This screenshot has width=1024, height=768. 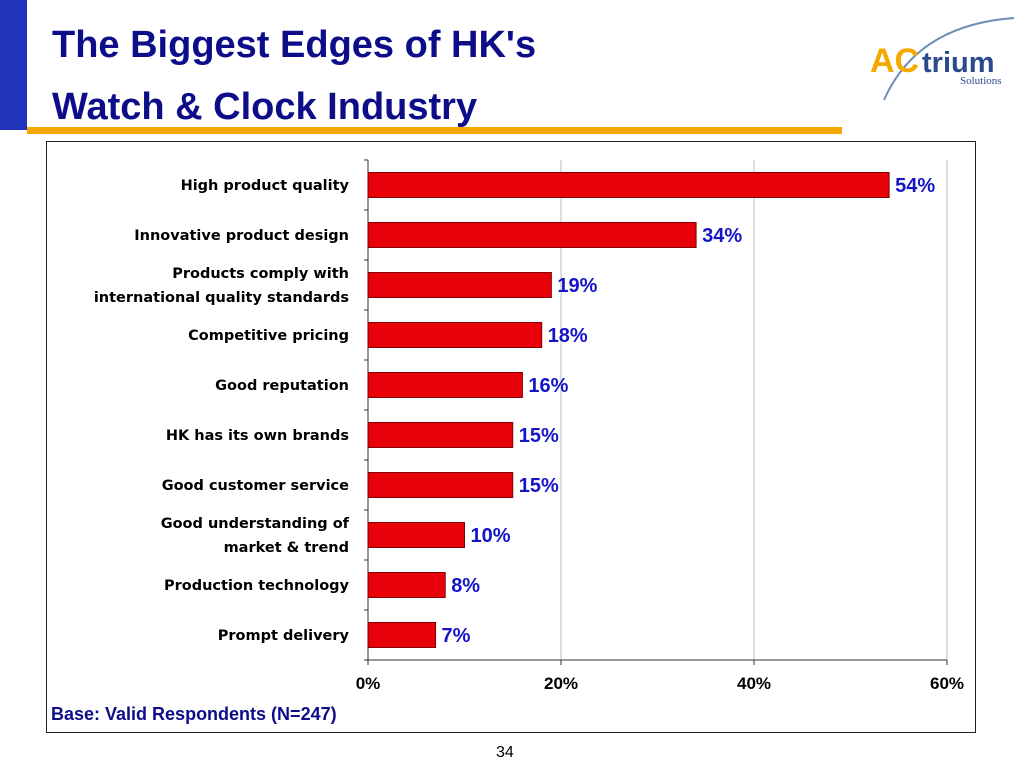 I want to click on category-label: market & trend, so click(x=286, y=548).